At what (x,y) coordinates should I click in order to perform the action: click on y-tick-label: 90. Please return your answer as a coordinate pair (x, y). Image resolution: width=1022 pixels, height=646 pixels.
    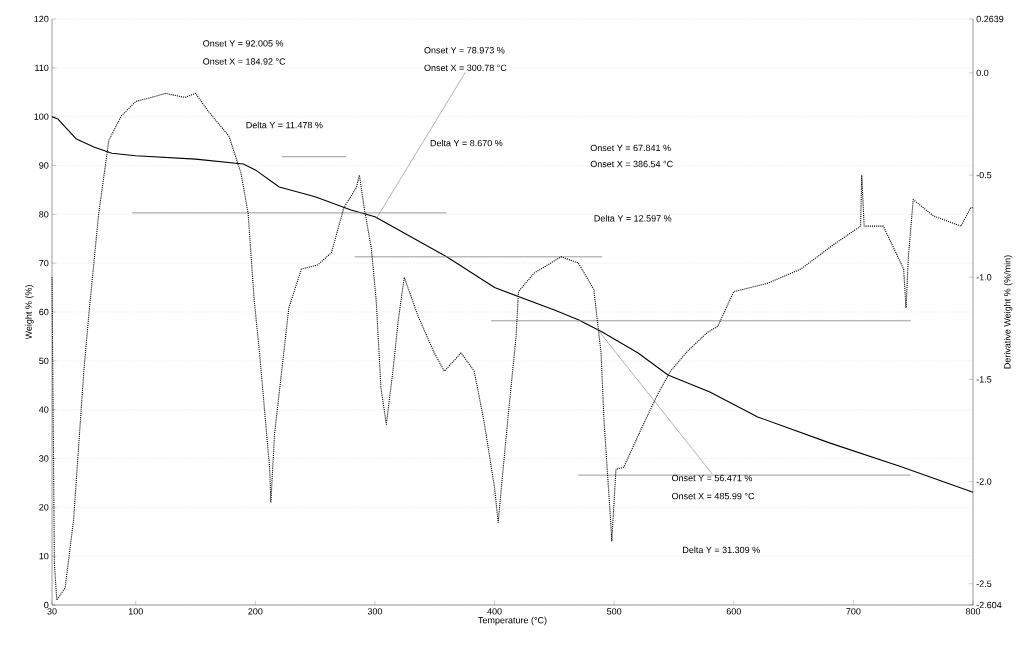
    Looking at the image, I should click on (44, 165).